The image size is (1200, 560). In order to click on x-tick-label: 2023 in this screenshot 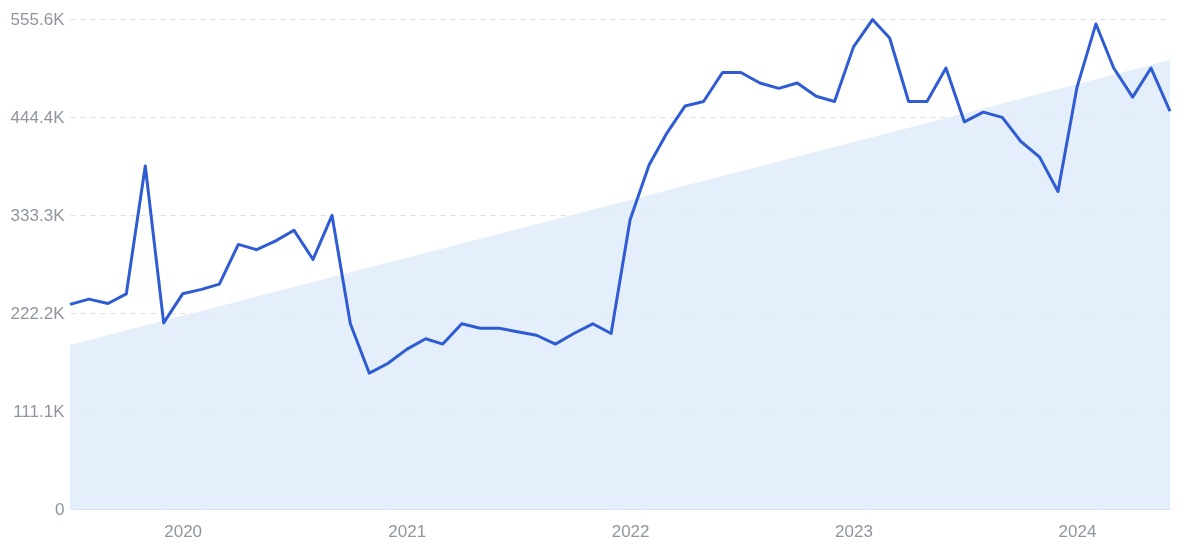, I will do `click(854, 531)`.